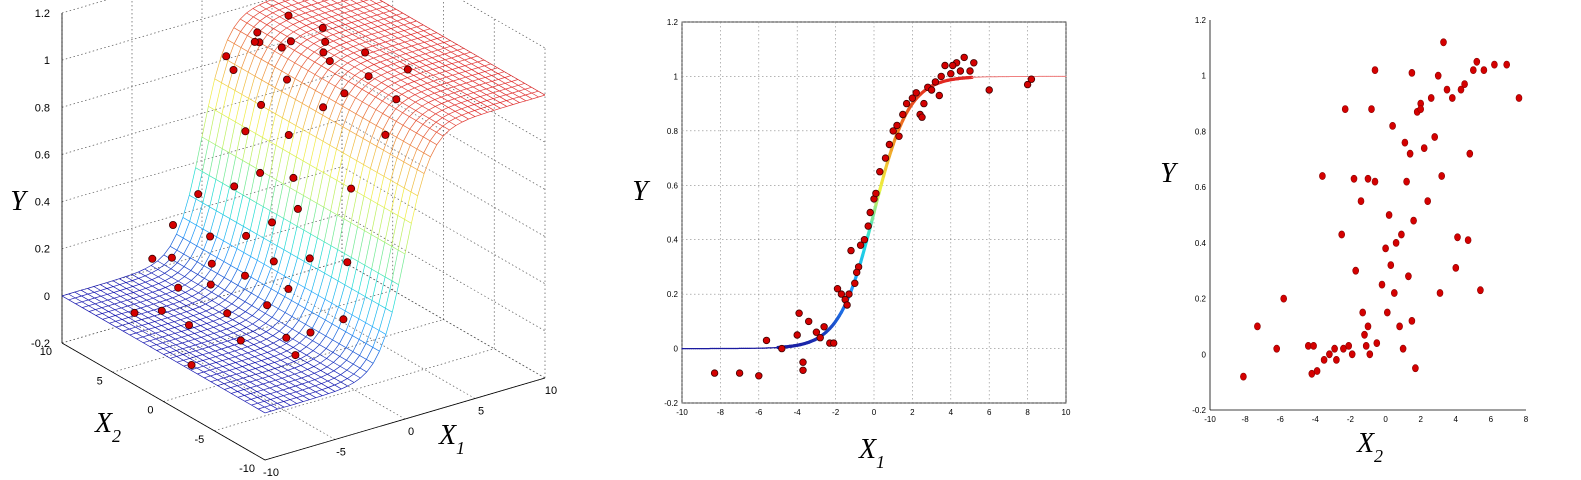  I want to click on x-tick-label: -8, so click(1246, 419).